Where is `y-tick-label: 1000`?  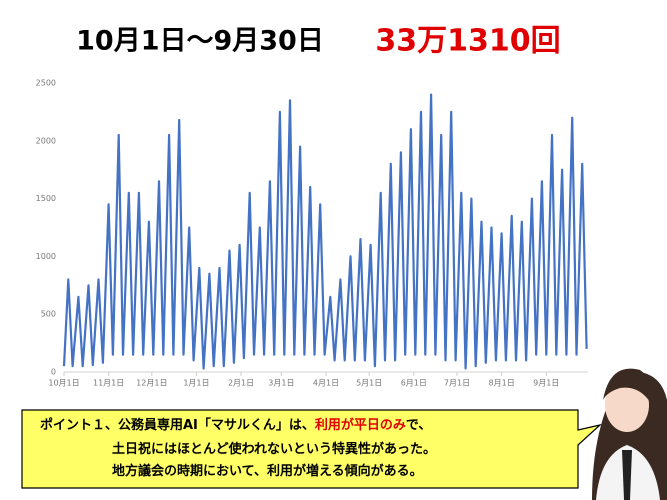
y-tick-label: 1000 is located at coordinates (46, 256).